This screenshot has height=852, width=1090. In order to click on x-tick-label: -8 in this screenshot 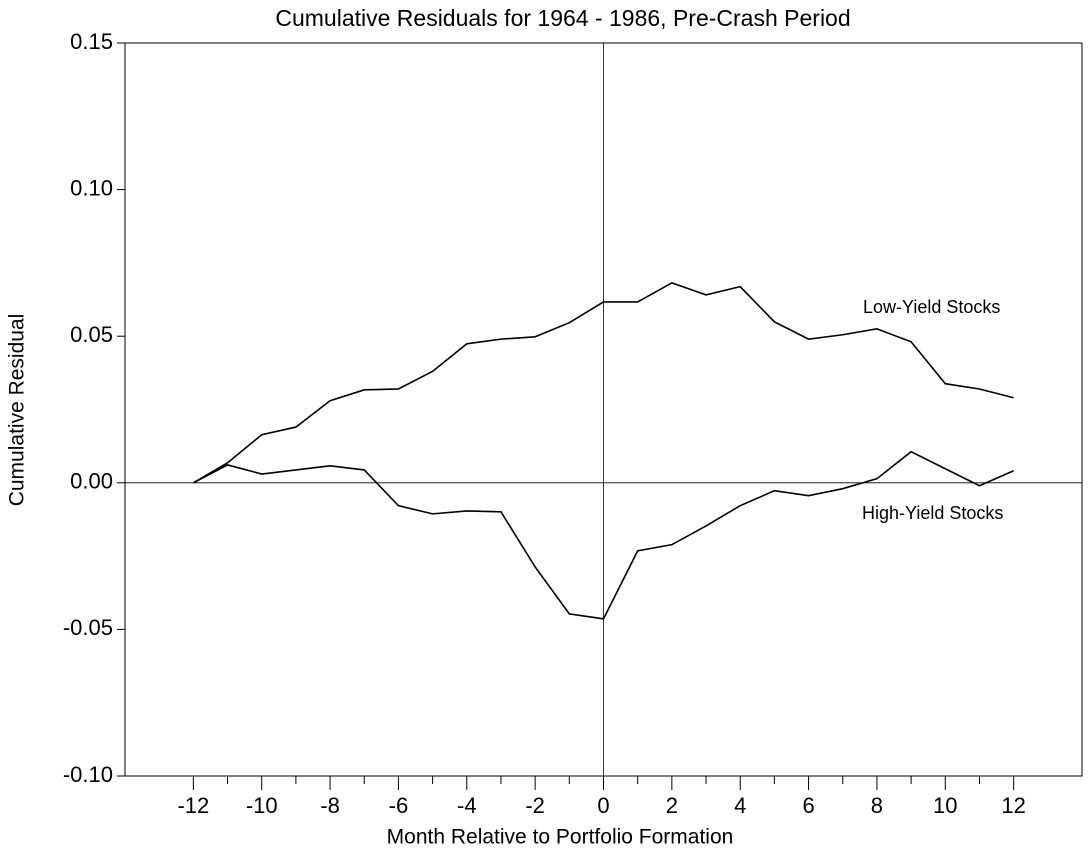, I will do `click(330, 805)`.